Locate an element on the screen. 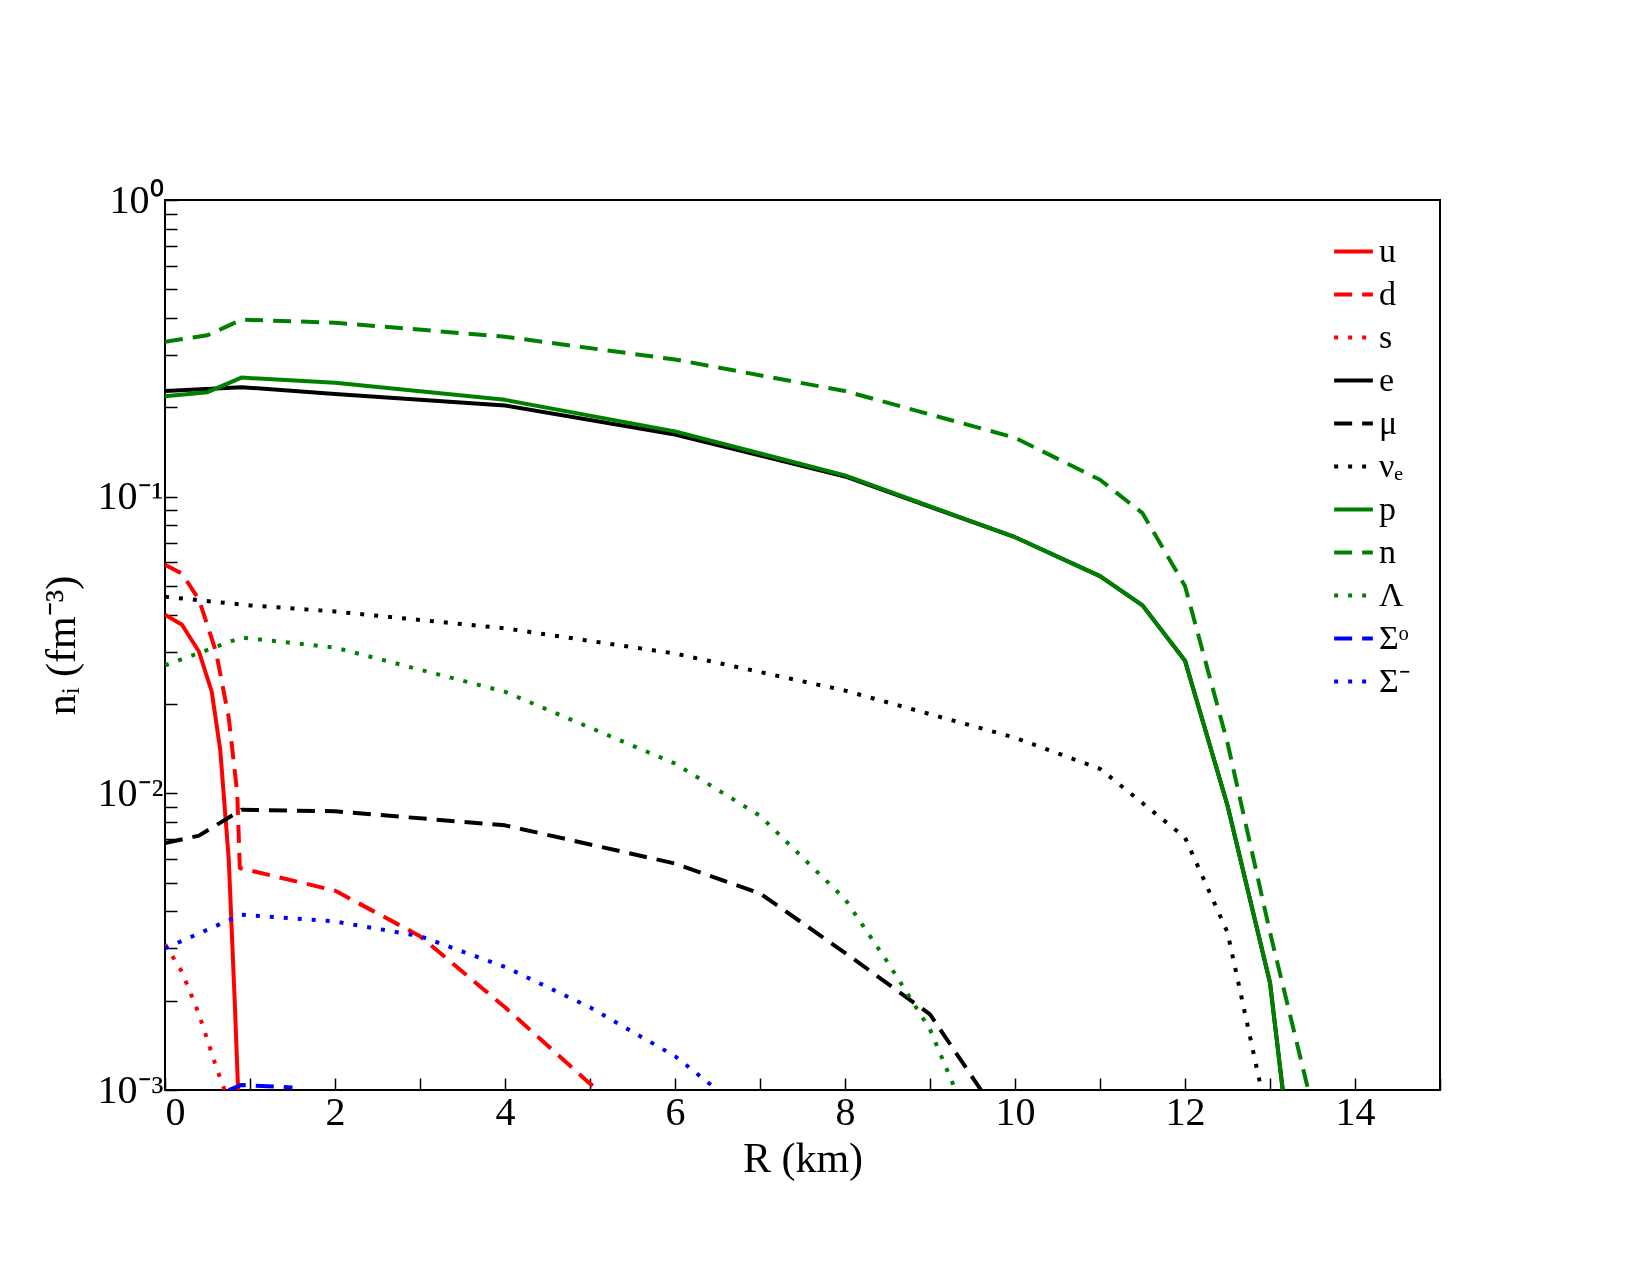 This screenshot has width=1650, height=1275. legend-label: u is located at coordinates (1387, 250).